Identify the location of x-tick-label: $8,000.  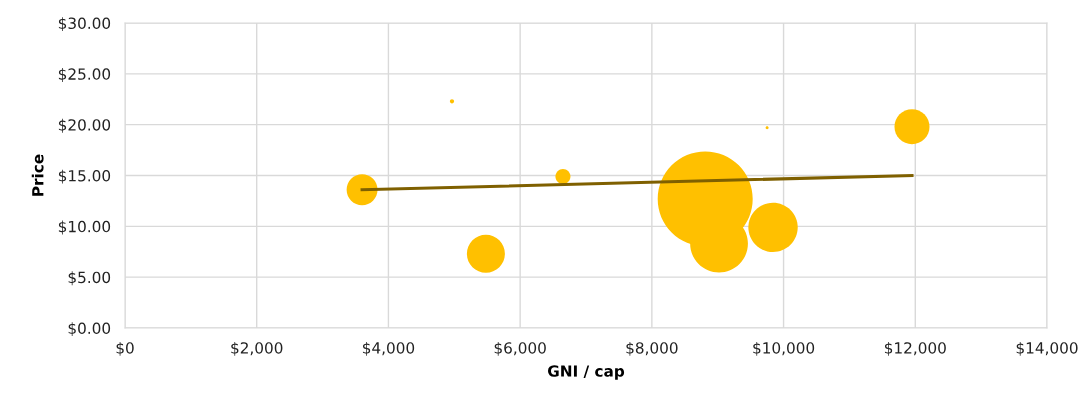
(652, 348).